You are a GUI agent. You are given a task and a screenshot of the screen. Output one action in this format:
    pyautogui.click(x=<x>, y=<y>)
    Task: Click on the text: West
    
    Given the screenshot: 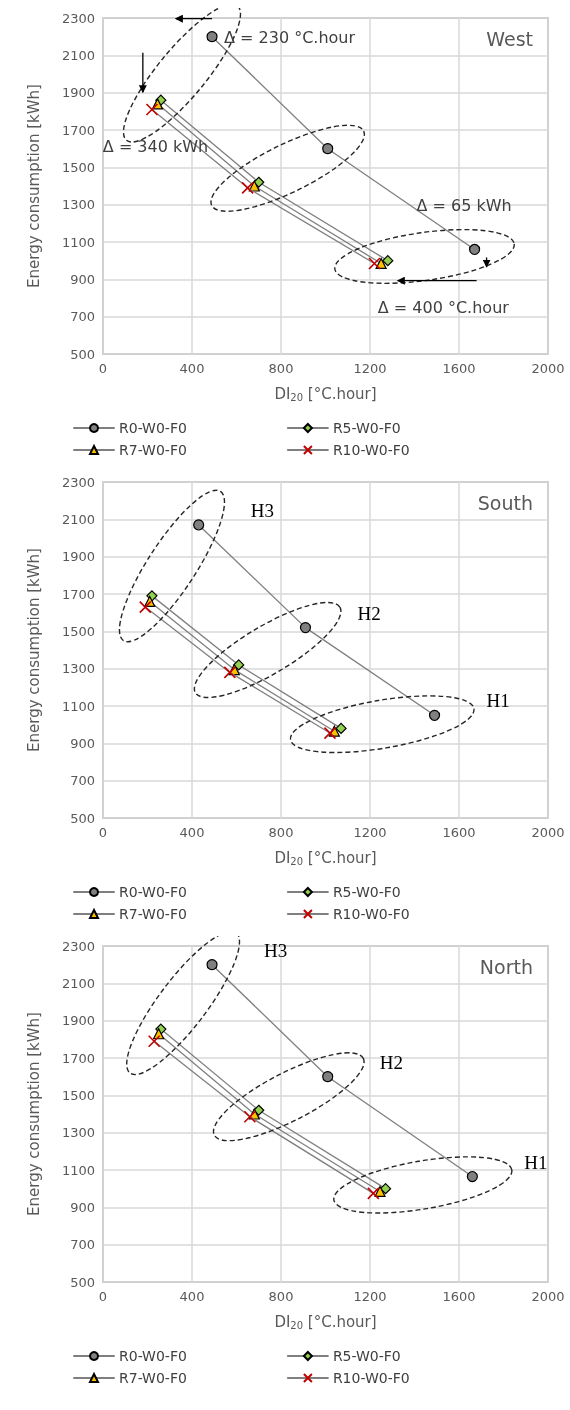 What is the action you would take?
    pyautogui.click(x=510, y=38)
    